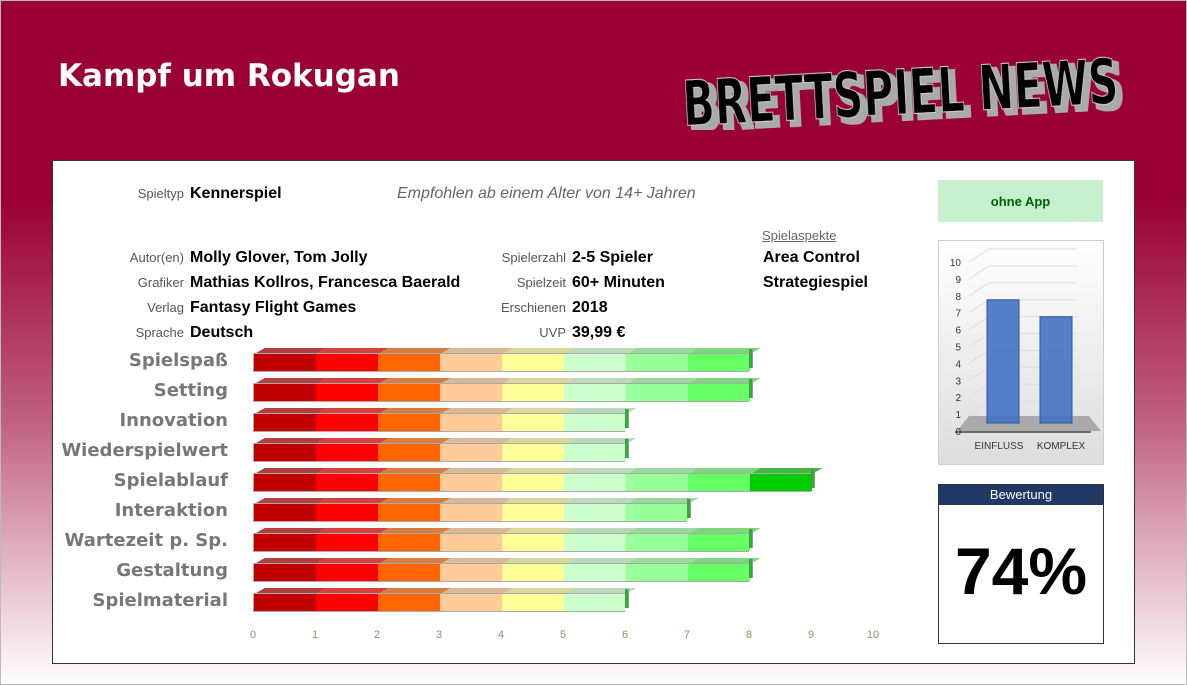  I want to click on info-label: UVP, so click(552, 332).